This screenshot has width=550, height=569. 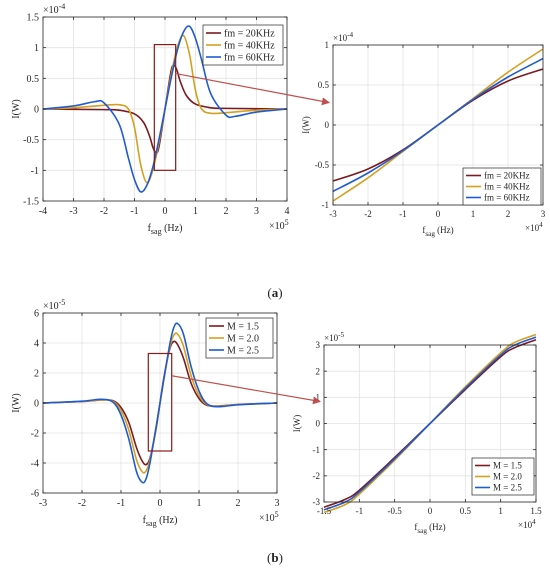 I want to click on y-tick-label: -6, so click(x=35, y=494).